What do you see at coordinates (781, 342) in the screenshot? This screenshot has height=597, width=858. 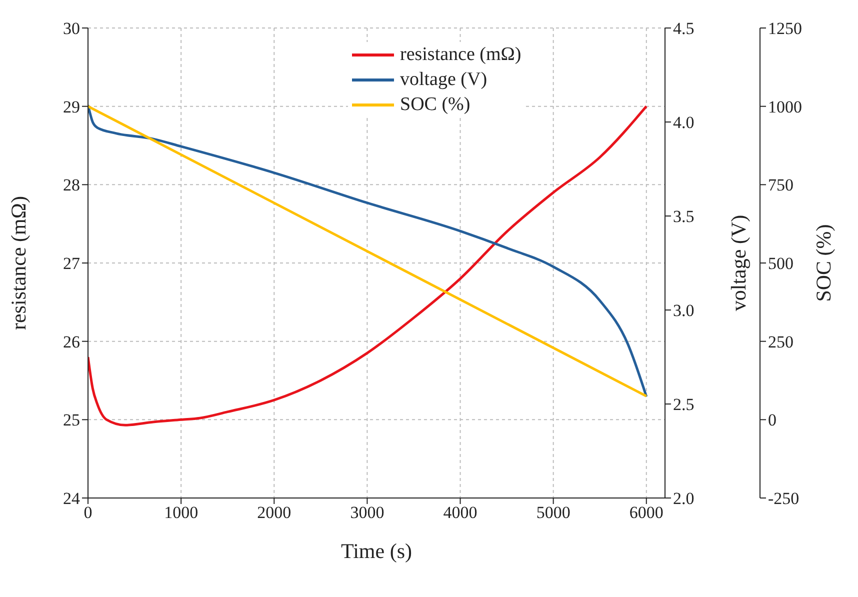 I see `y3-tick-label: 250` at bounding box center [781, 342].